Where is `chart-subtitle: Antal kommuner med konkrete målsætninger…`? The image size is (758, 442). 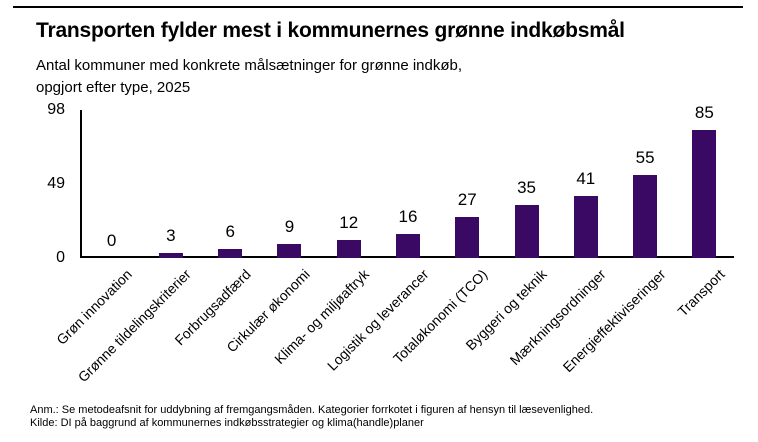
chart-subtitle: Antal kommuner med konkrete målsætninger… is located at coordinates (386, 77).